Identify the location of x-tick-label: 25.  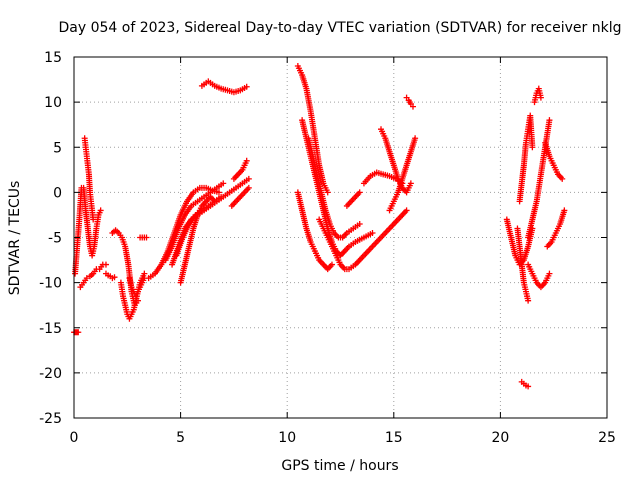
(607, 438).